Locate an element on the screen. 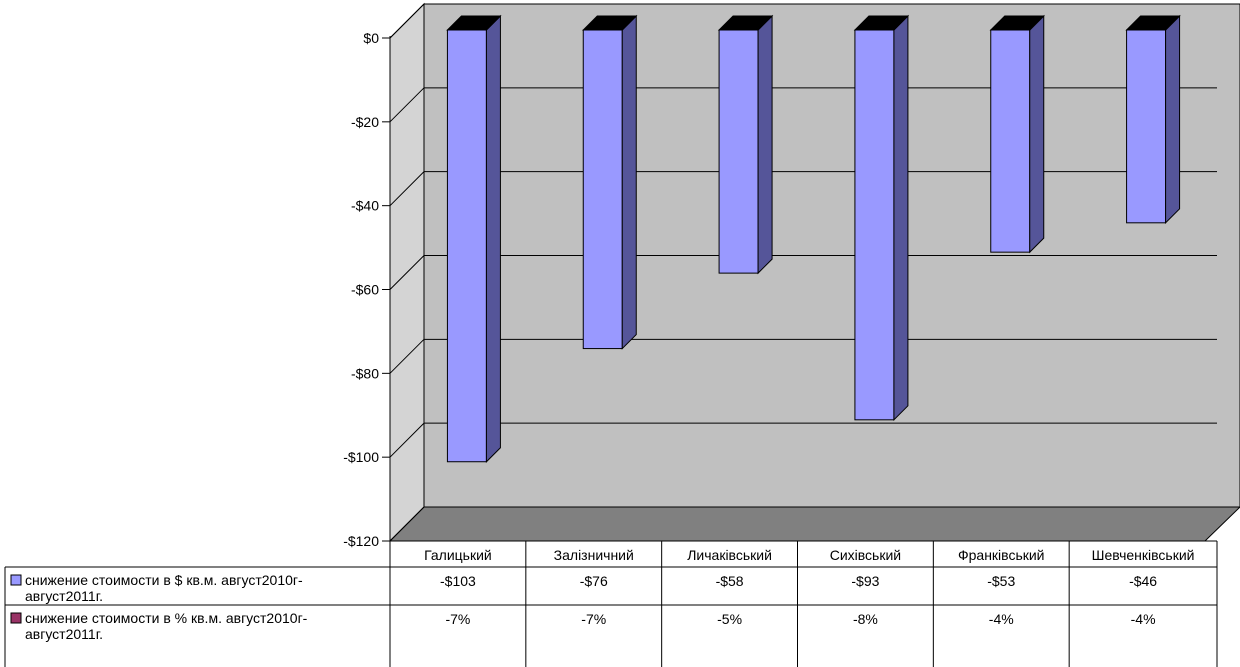  y-tick-label: -$60 is located at coordinates (365, 290).